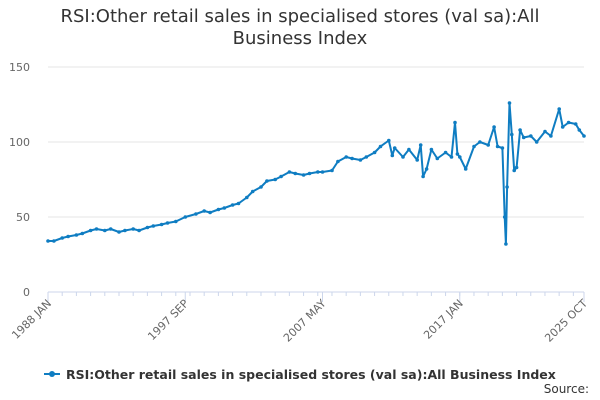  I want to click on x-tick-label-3: 2017 JAN, so click(443, 319).